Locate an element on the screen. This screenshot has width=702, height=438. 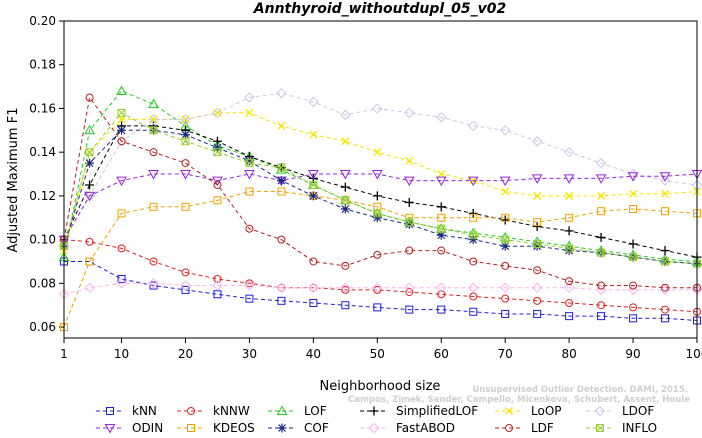
y-tick-label: 0.14 is located at coordinates (42, 152).